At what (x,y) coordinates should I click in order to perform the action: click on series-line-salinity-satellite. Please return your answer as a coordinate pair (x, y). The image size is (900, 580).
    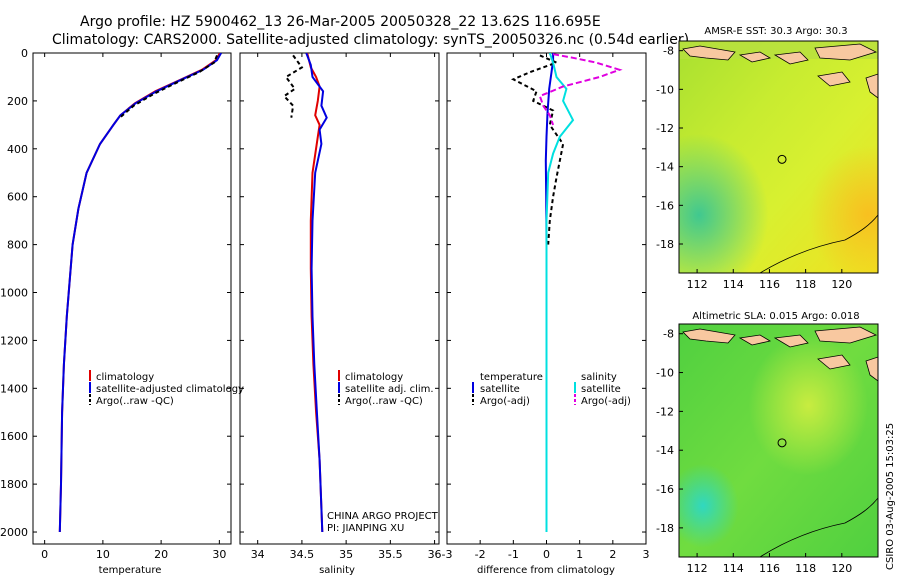
    Looking at the image, I should click on (560, 292).